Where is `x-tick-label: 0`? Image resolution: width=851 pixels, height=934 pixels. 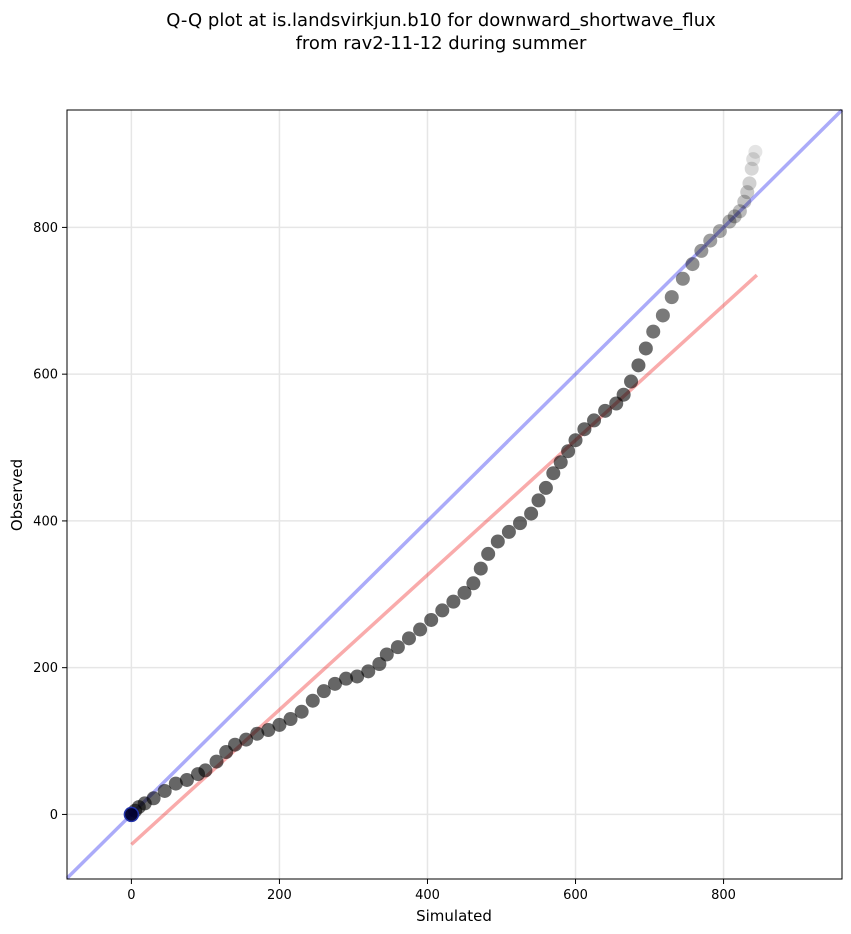
x-tick-label: 0 is located at coordinates (131, 895).